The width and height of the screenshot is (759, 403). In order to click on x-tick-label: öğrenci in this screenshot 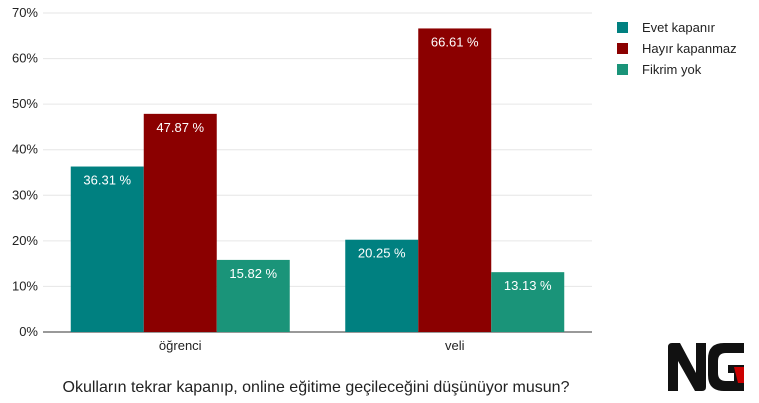, I will do `click(180, 345)`.